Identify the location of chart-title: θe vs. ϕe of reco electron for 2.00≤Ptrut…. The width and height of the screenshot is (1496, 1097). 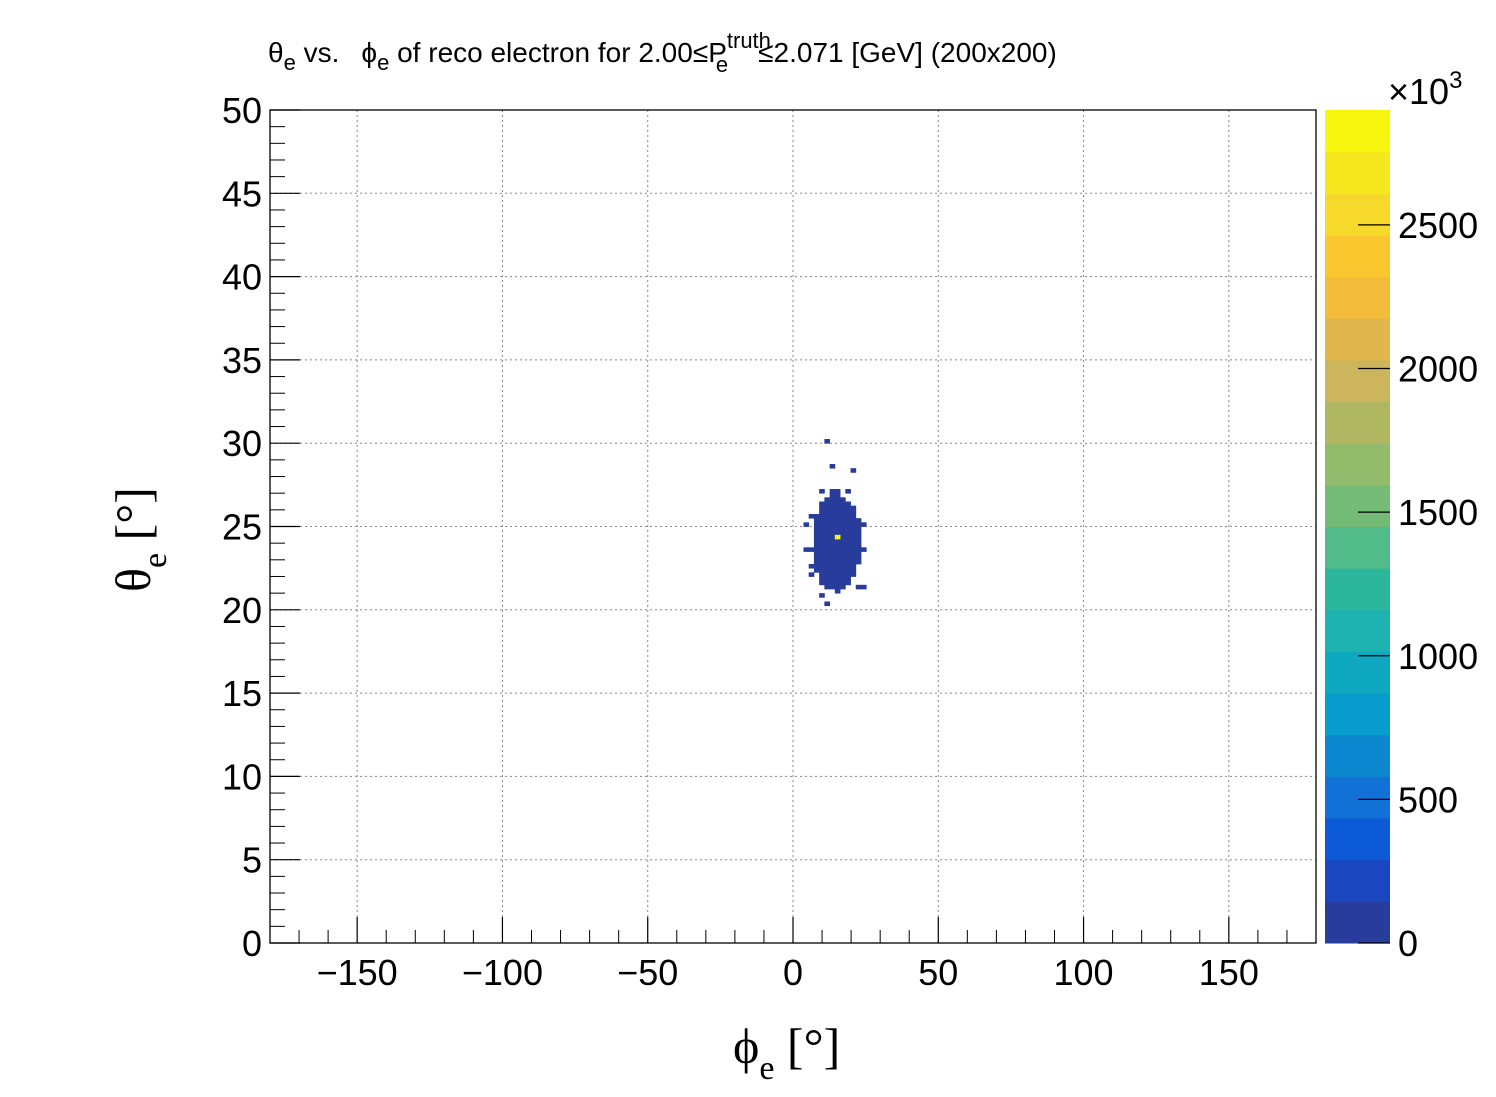
(662, 52).